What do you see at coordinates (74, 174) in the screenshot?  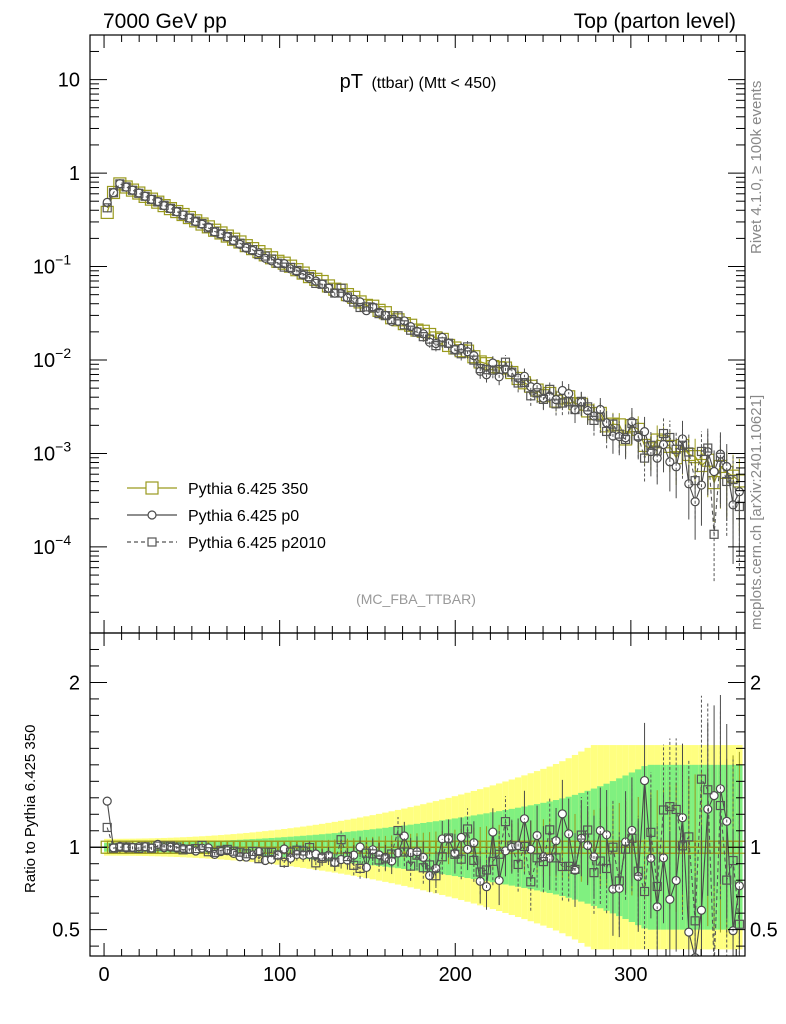 I see `y-tick-base: 1` at bounding box center [74, 174].